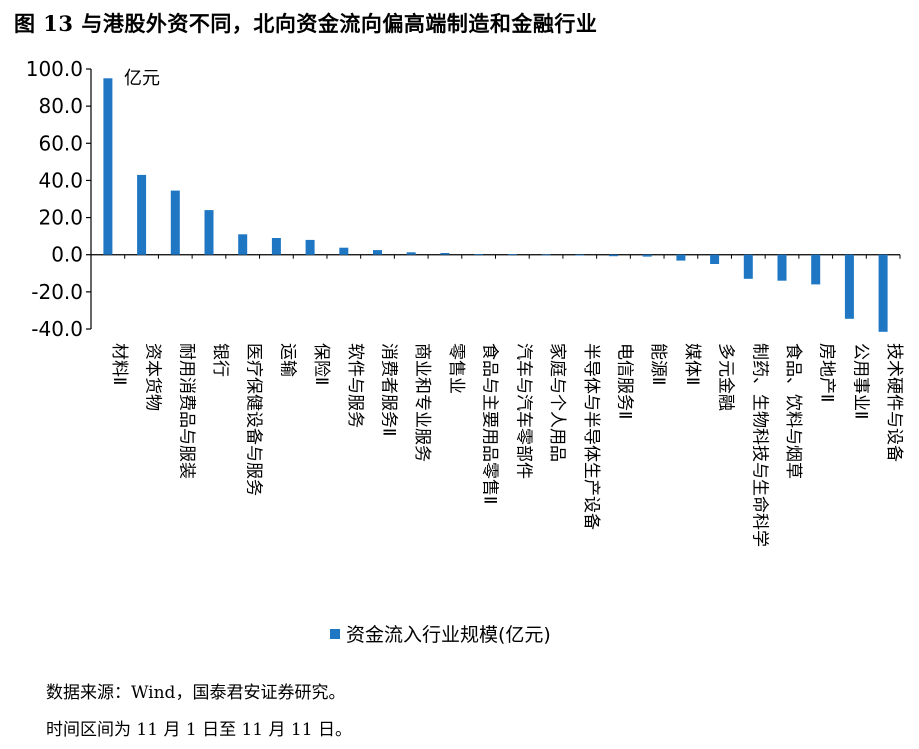  Describe the element at coordinates (355, 385) in the screenshot. I see `x-tick-label: 软件与服务` at that location.